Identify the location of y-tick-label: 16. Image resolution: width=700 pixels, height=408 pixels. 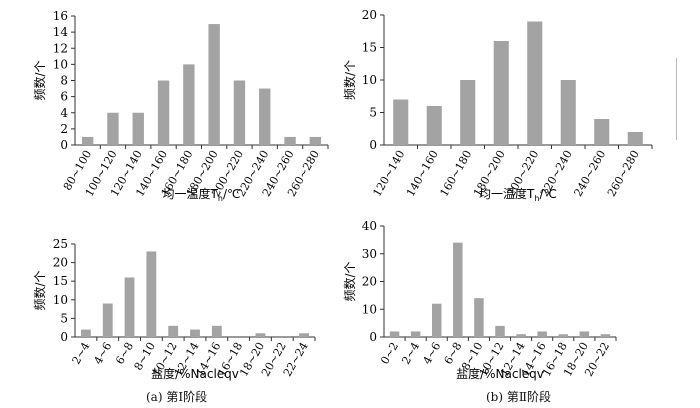
(60, 16).